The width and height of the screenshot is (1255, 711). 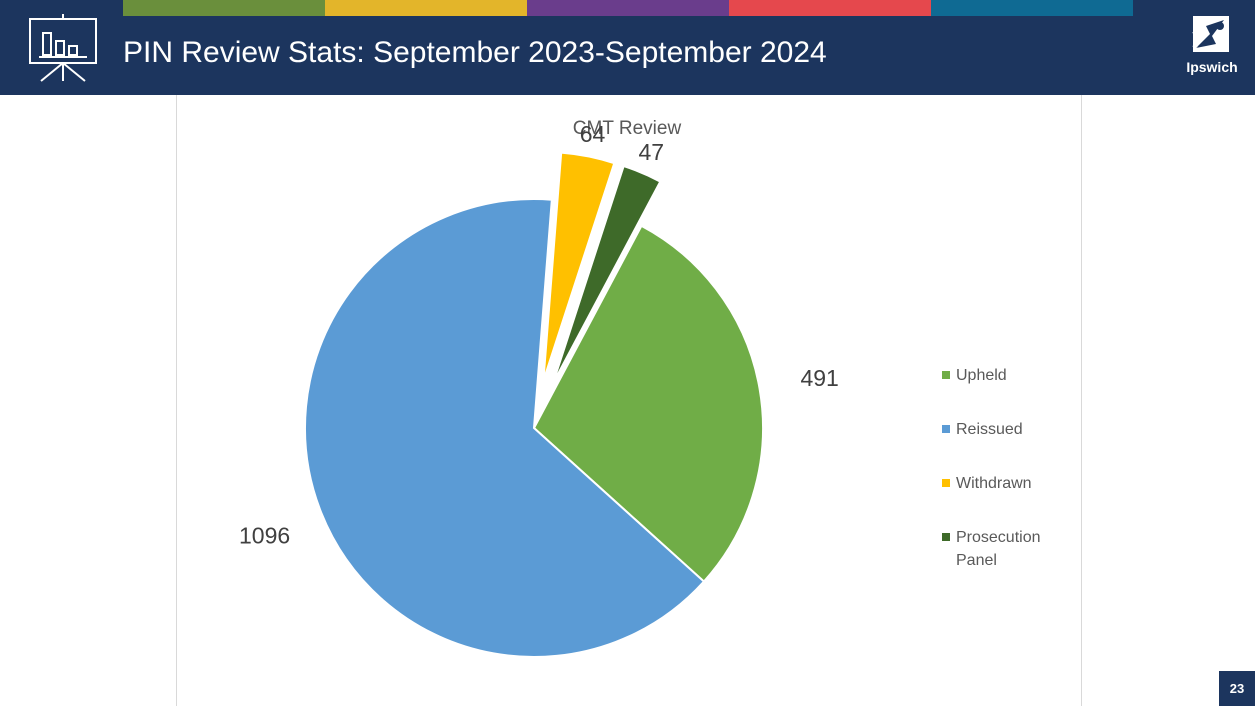 What do you see at coordinates (63, 48) in the screenshot?
I see `presentation-chart-icon` at bounding box center [63, 48].